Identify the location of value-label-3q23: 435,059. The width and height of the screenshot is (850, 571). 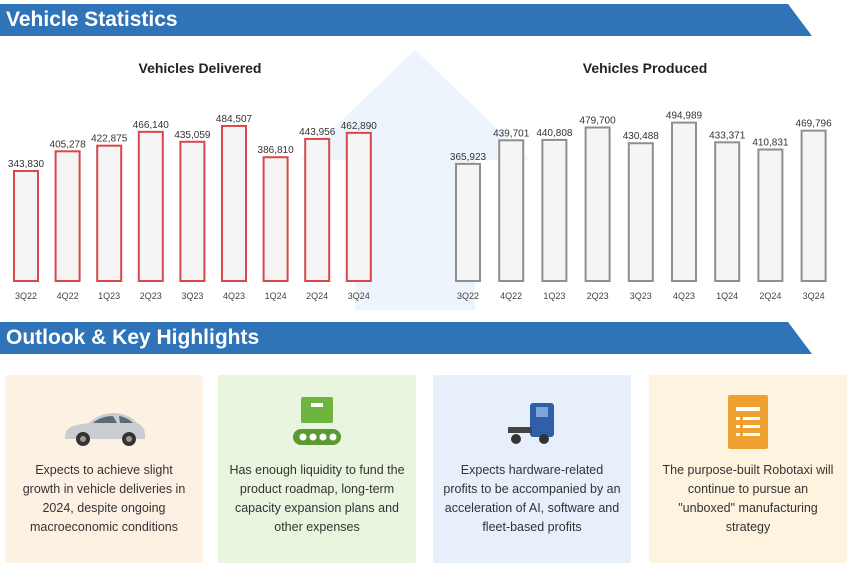
(192, 135).